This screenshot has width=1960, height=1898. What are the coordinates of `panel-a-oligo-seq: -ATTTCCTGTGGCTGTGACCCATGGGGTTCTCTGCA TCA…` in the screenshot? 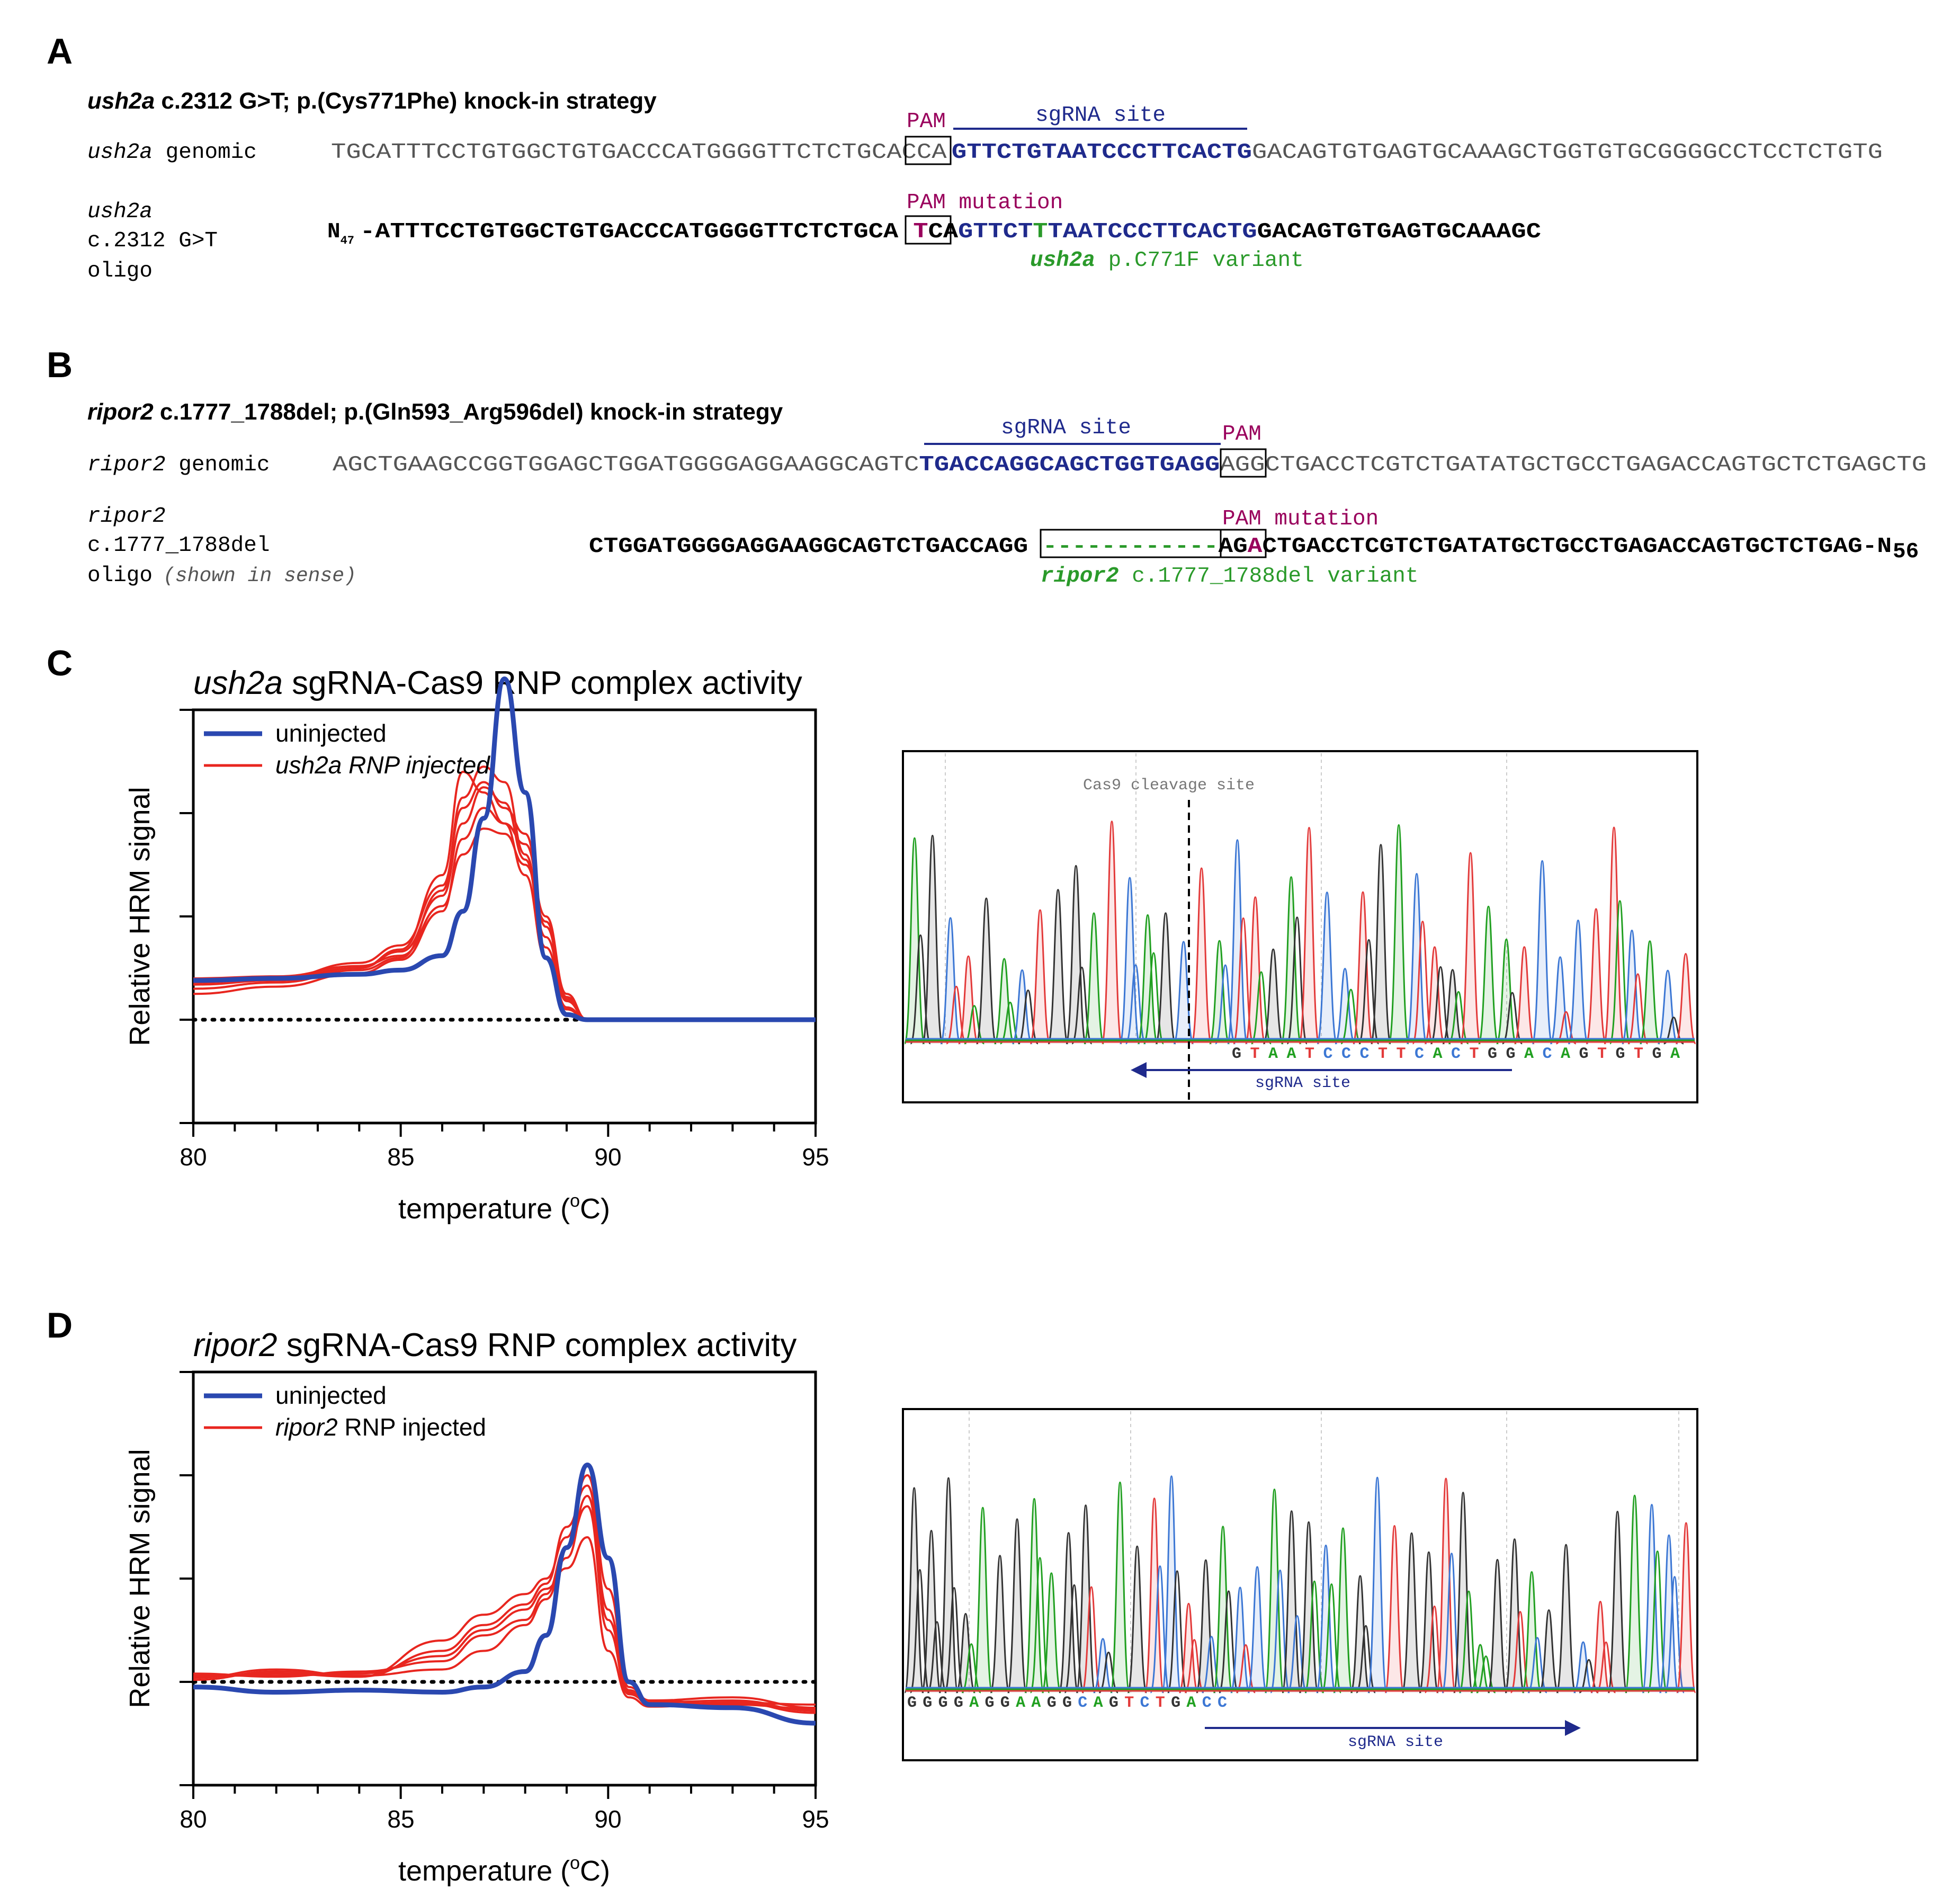 It's located at (950, 232).